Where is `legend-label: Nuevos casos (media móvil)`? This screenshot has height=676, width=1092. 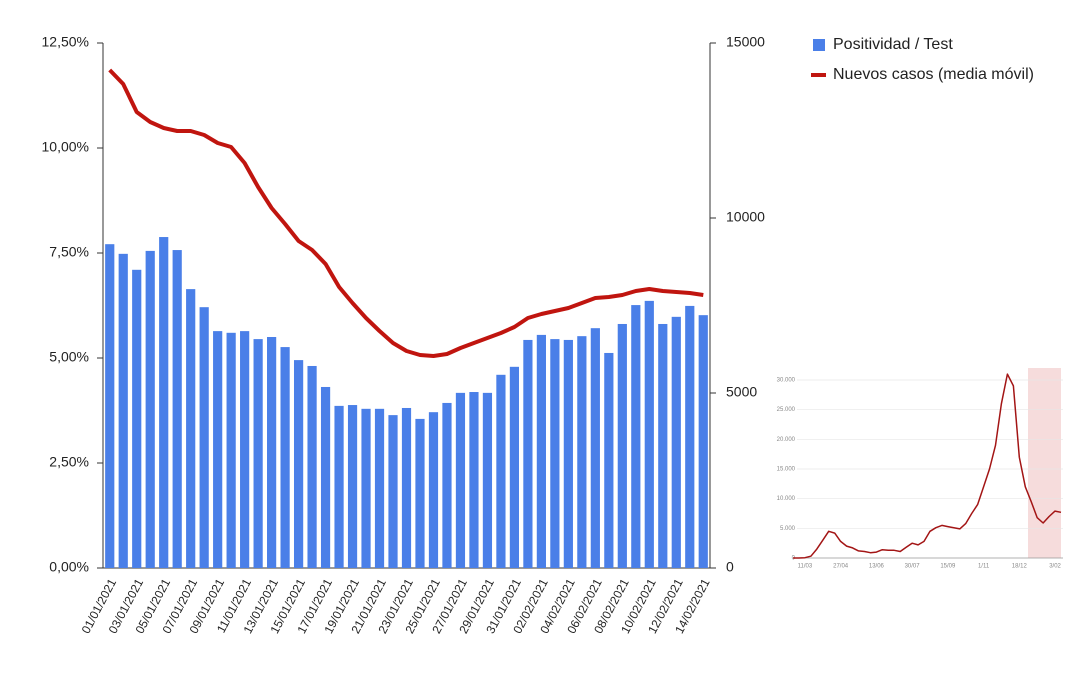 legend-label: Nuevos casos (media móvil) is located at coordinates (933, 74).